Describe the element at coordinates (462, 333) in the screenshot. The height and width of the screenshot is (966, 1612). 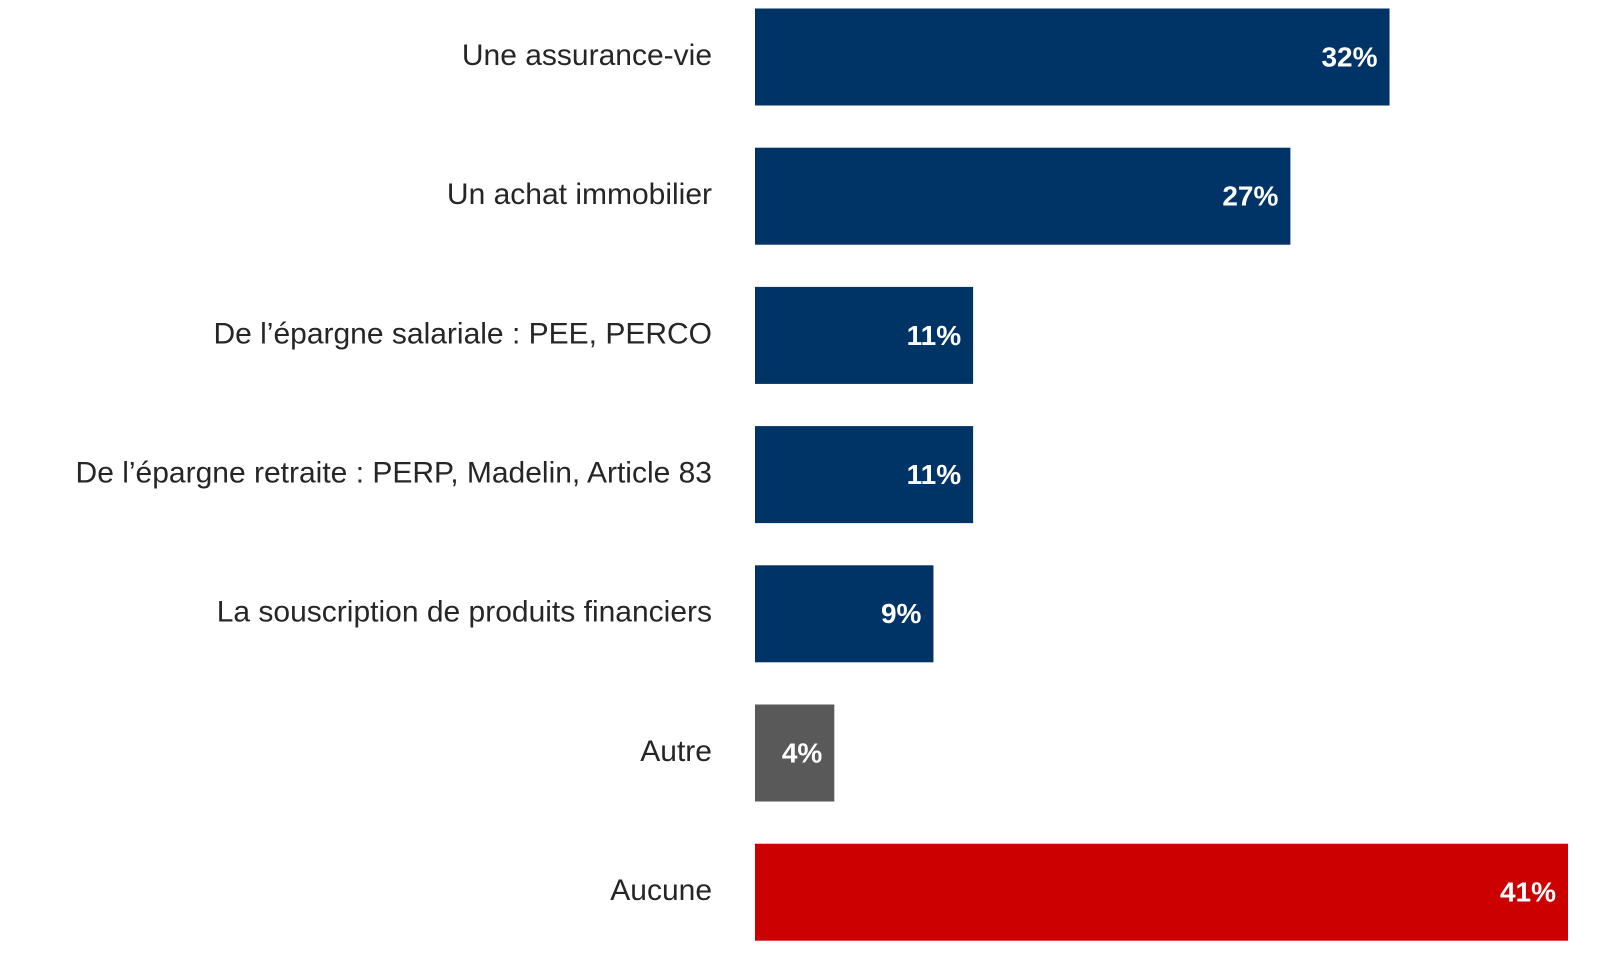
I see `category-label: De l’épargne salariale : PEE, PERCO` at that location.